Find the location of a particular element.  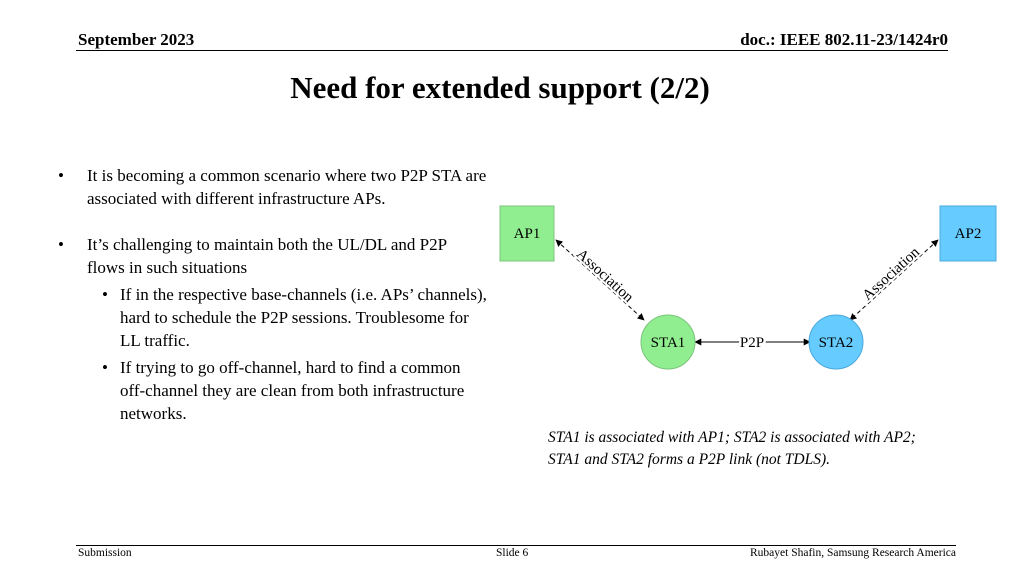

footer-author: Rubayet Shafin, Samsung Research America is located at coordinates (853, 553).